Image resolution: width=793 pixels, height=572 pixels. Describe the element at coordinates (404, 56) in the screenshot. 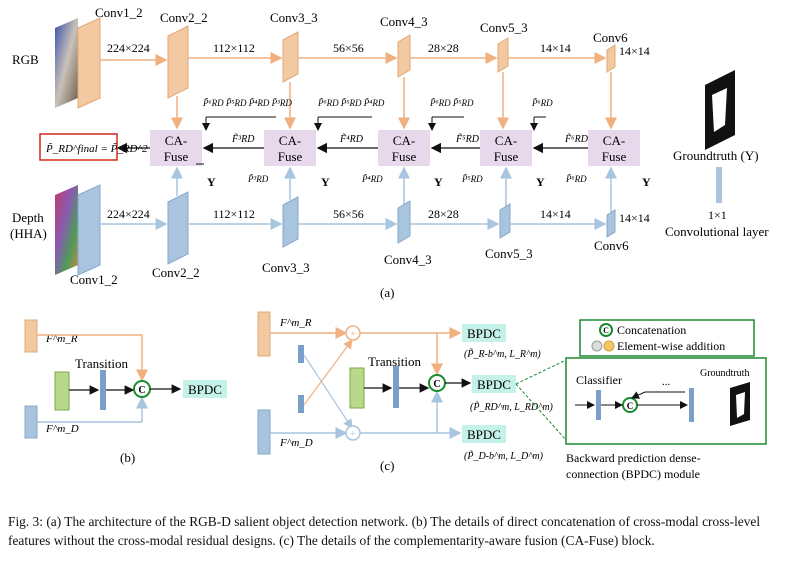

I see `rgb-conv4-block` at that location.